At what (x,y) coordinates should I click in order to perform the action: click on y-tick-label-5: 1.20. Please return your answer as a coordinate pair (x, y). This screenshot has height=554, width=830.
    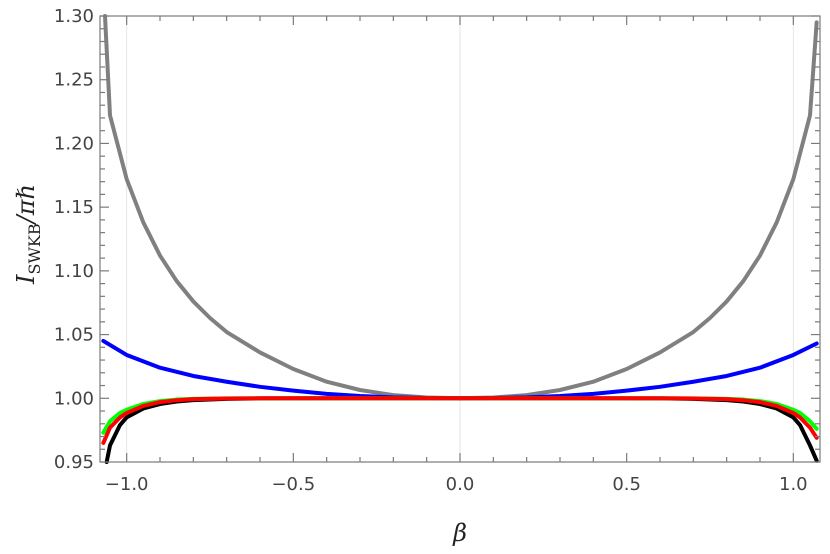
    Looking at the image, I should click on (74, 143).